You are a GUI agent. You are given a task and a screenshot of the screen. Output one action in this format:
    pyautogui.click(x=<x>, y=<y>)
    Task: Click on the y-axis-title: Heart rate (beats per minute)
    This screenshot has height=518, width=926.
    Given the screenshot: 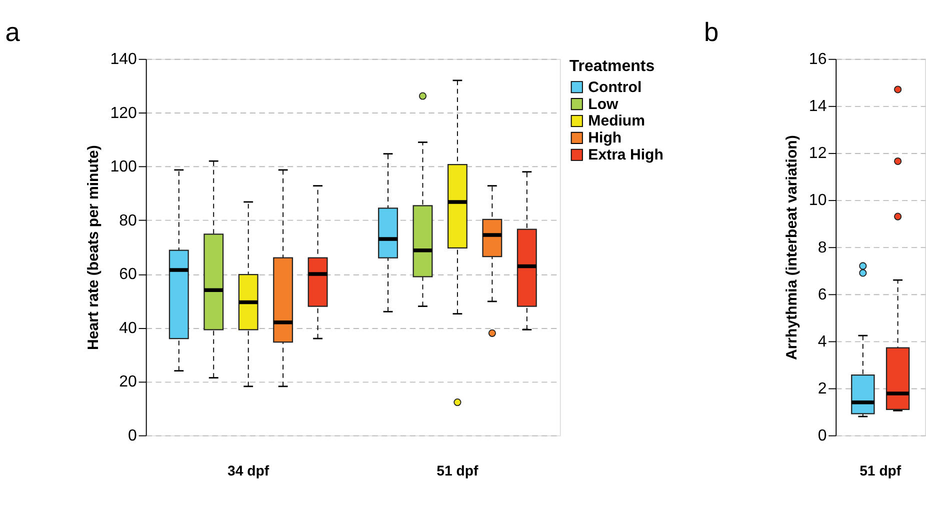 What is the action you would take?
    pyautogui.click(x=93, y=247)
    